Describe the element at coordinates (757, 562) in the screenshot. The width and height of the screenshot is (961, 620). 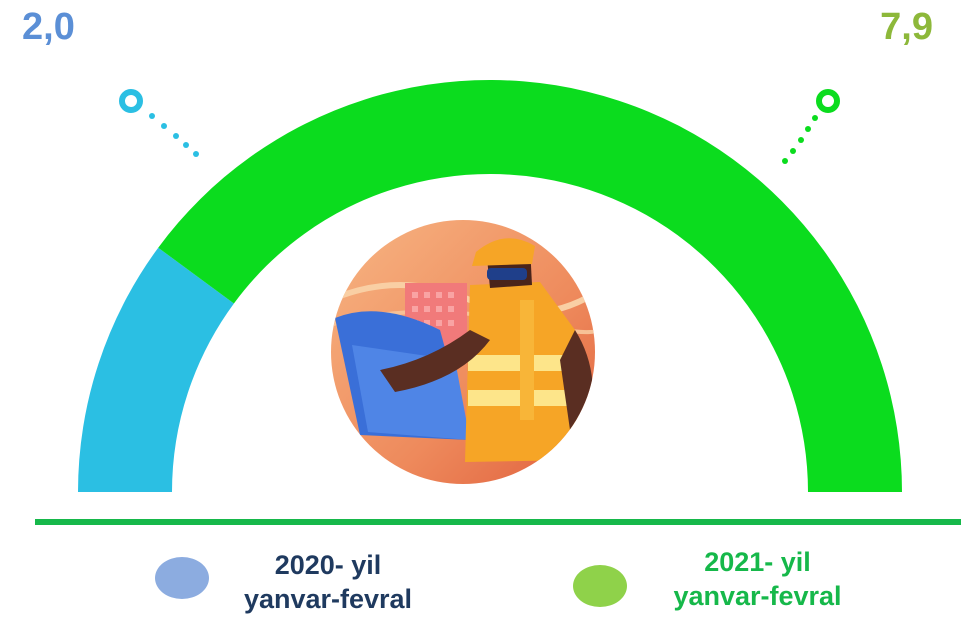
I see `legend-2021-line1: 2021- yil` at that location.